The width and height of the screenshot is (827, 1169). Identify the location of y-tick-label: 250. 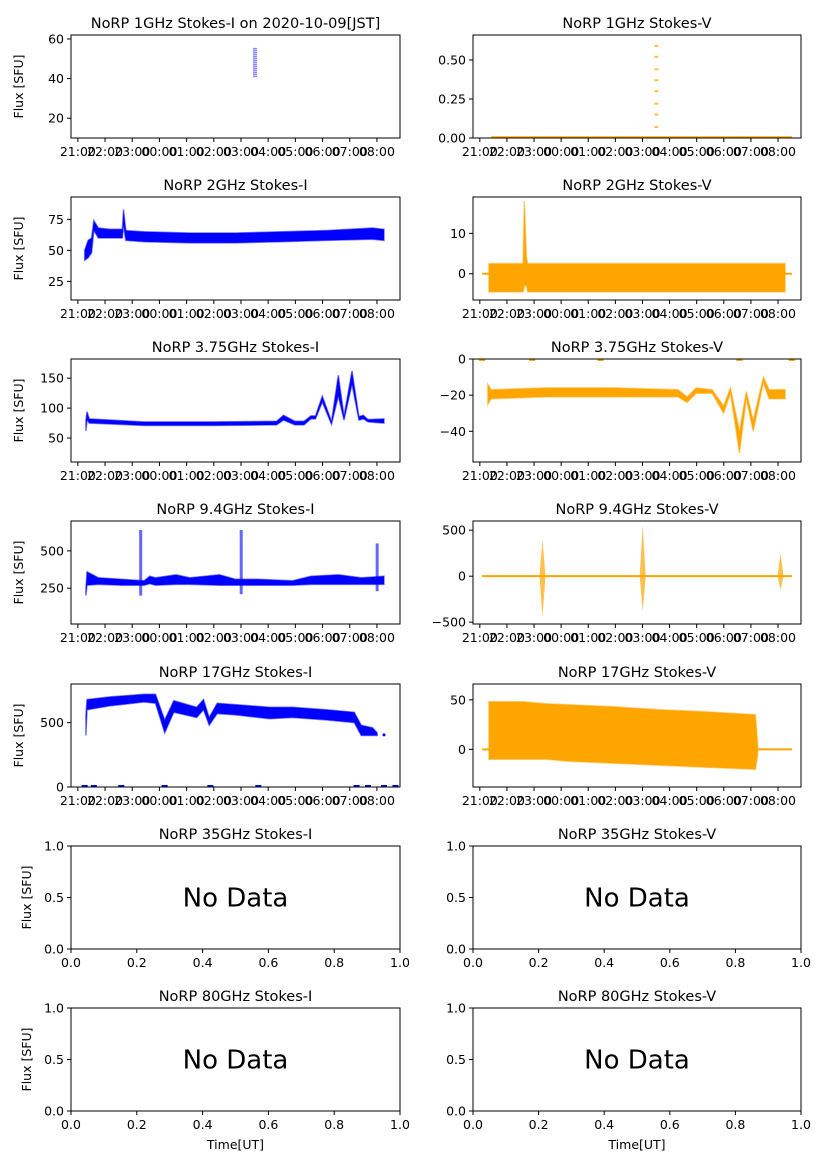
(52, 588).